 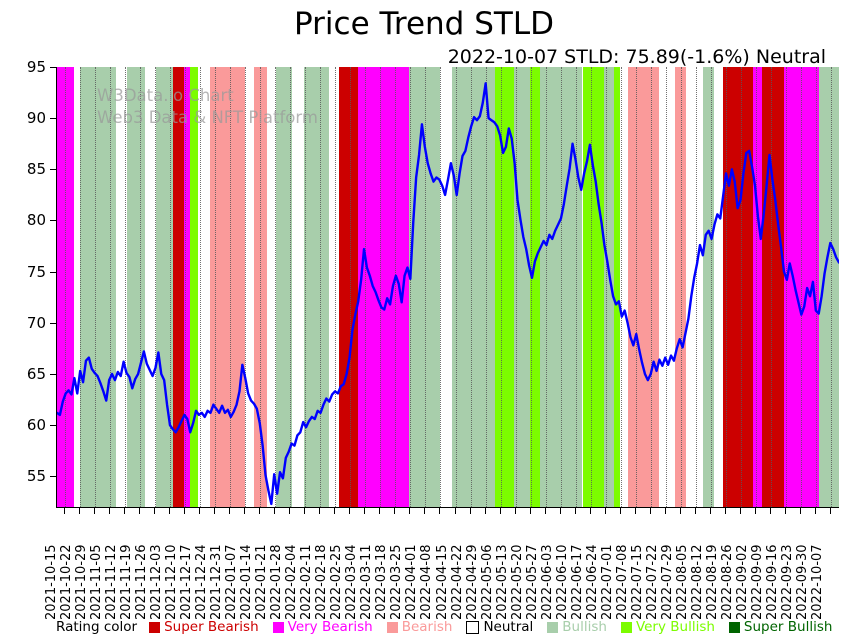 What do you see at coordinates (36, 476) in the screenshot?
I see `y-tick-label: 55` at bounding box center [36, 476].